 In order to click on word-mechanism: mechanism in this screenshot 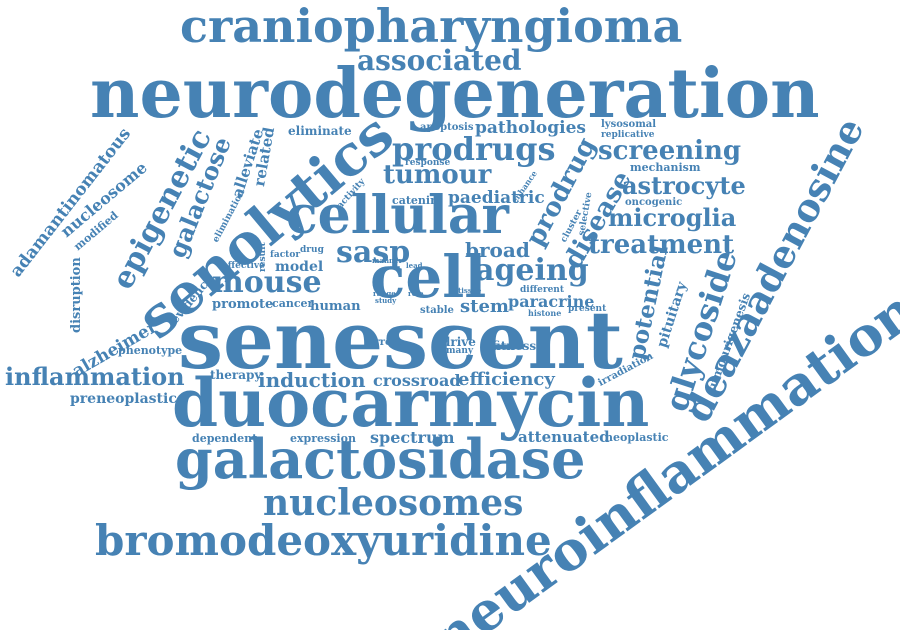, I will do `click(665, 167)`.